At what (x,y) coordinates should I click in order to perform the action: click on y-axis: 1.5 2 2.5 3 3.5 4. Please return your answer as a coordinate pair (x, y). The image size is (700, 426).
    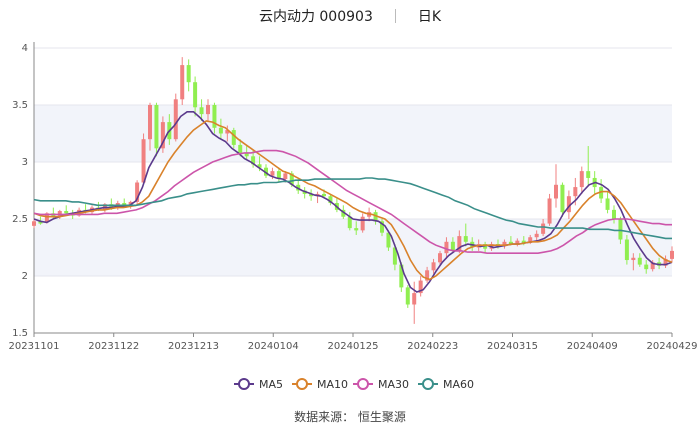
    Looking at the image, I should click on (23, 190).